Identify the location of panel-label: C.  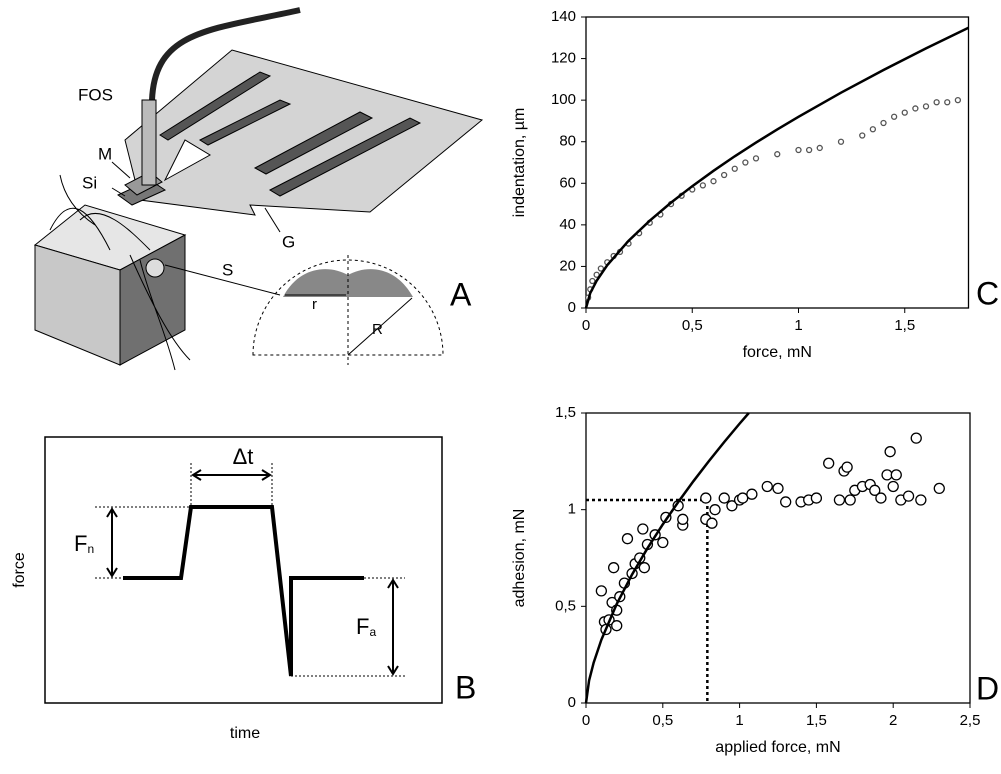
(987, 293).